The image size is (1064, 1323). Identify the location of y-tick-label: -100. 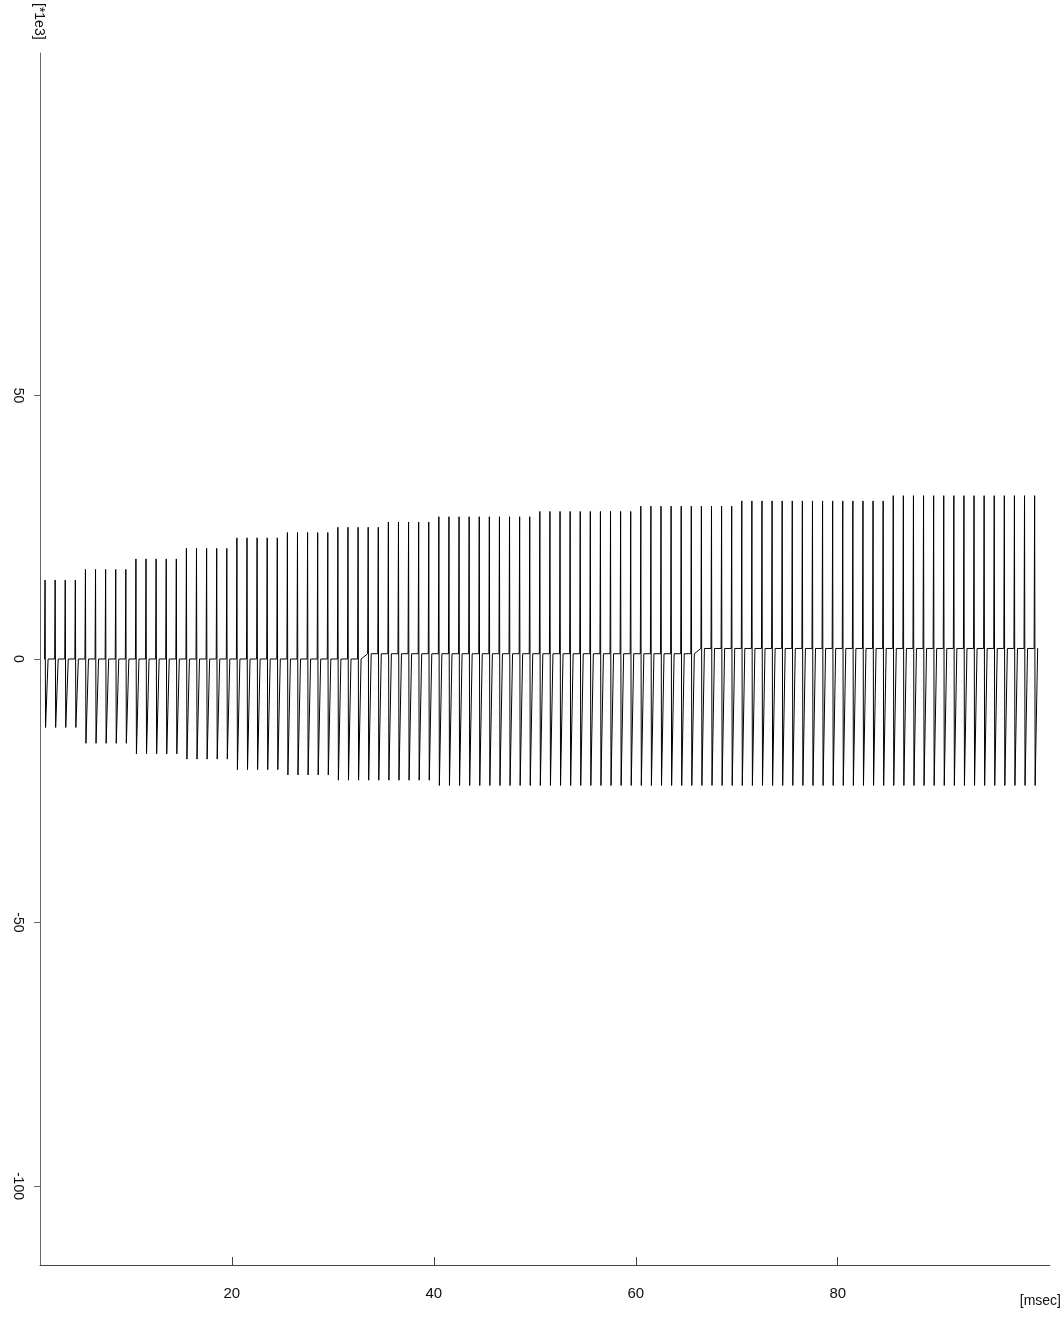
(19, 1186).